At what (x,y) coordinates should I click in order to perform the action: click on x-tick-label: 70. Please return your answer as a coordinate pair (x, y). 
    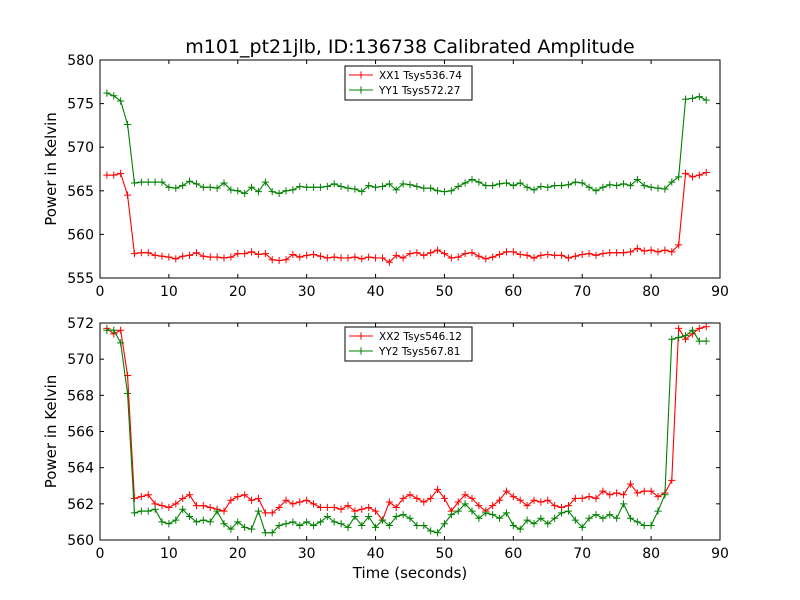
    Looking at the image, I should click on (582, 292).